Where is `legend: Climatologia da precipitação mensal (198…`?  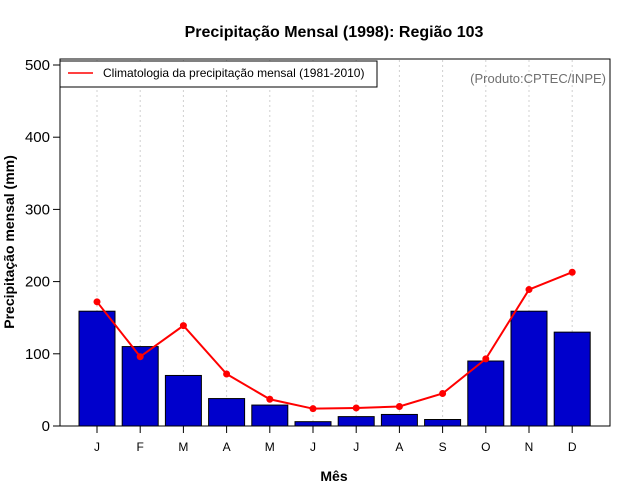 legend: Climatologia da precipitação mensal (198… is located at coordinates (218, 74).